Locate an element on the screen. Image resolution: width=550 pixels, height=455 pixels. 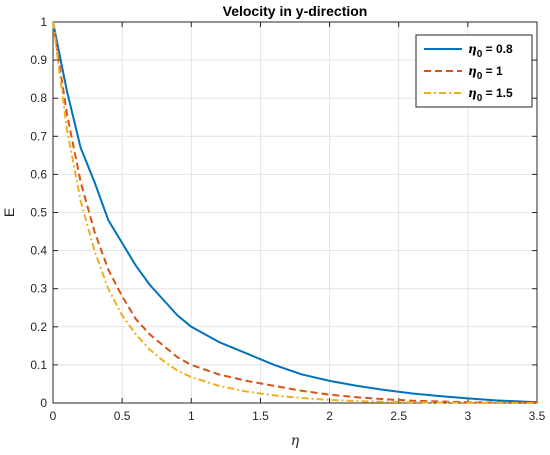
y-tick-label: 0.2 is located at coordinates (38, 327).